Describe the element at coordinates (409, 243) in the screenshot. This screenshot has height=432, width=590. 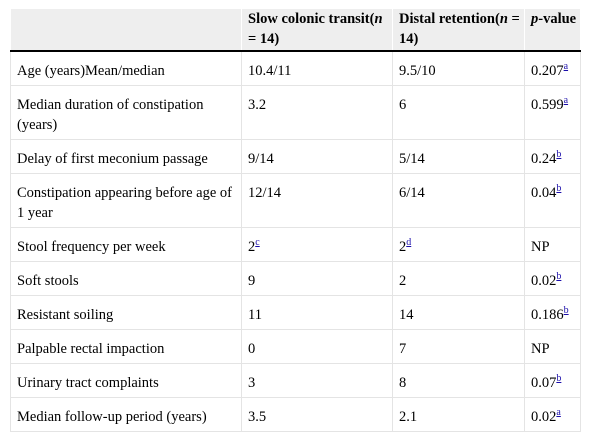
I see `footnote-link: d` at that location.